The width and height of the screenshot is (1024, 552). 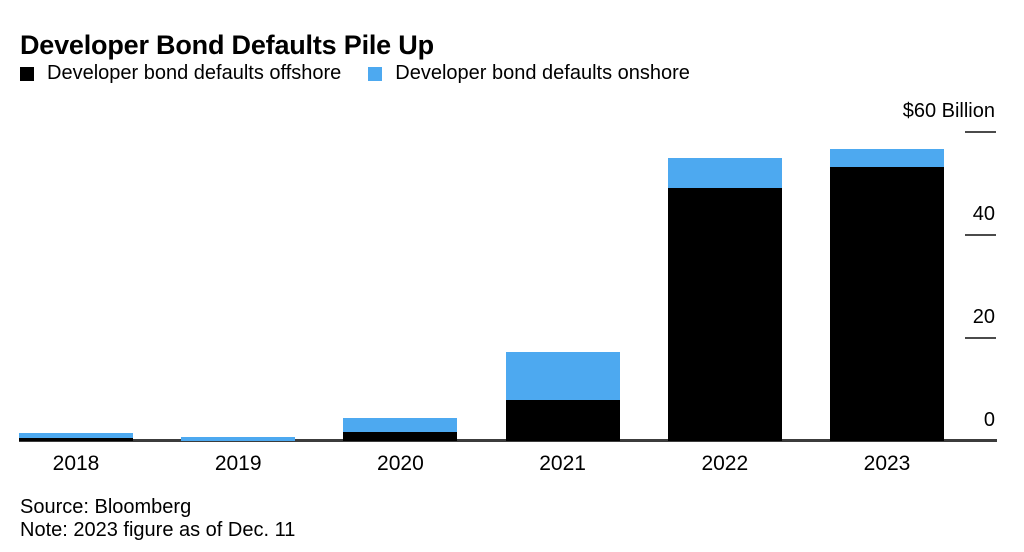 What do you see at coordinates (400, 436) in the screenshot?
I see `bar-segment-offshore-2020` at bounding box center [400, 436].